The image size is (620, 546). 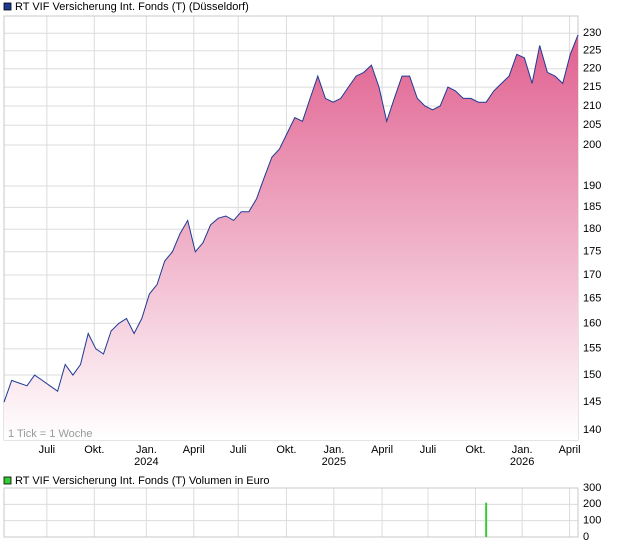 What do you see at coordinates (592, 125) in the screenshot?
I see `y-tick-label: 205` at bounding box center [592, 125].